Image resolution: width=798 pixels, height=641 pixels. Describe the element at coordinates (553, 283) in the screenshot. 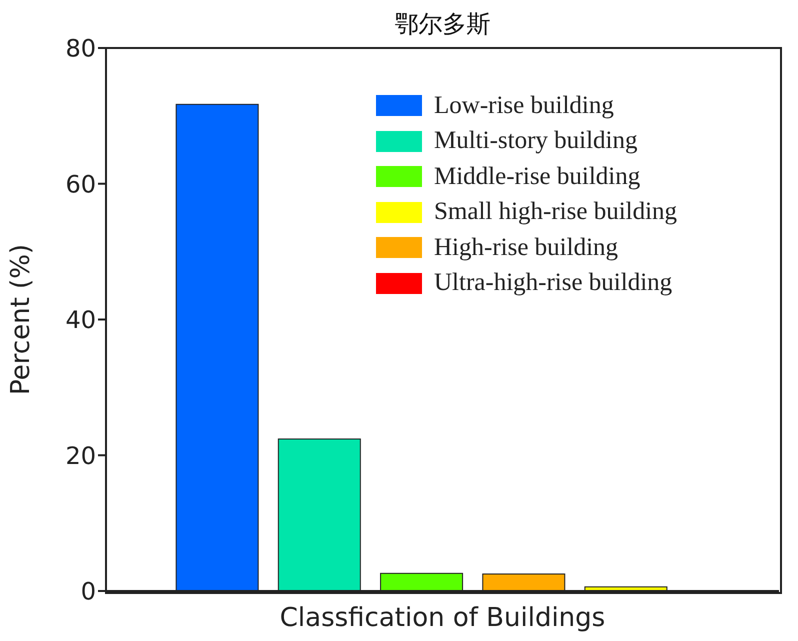

I see `legend-label: Ultra-high-rise building` at that location.